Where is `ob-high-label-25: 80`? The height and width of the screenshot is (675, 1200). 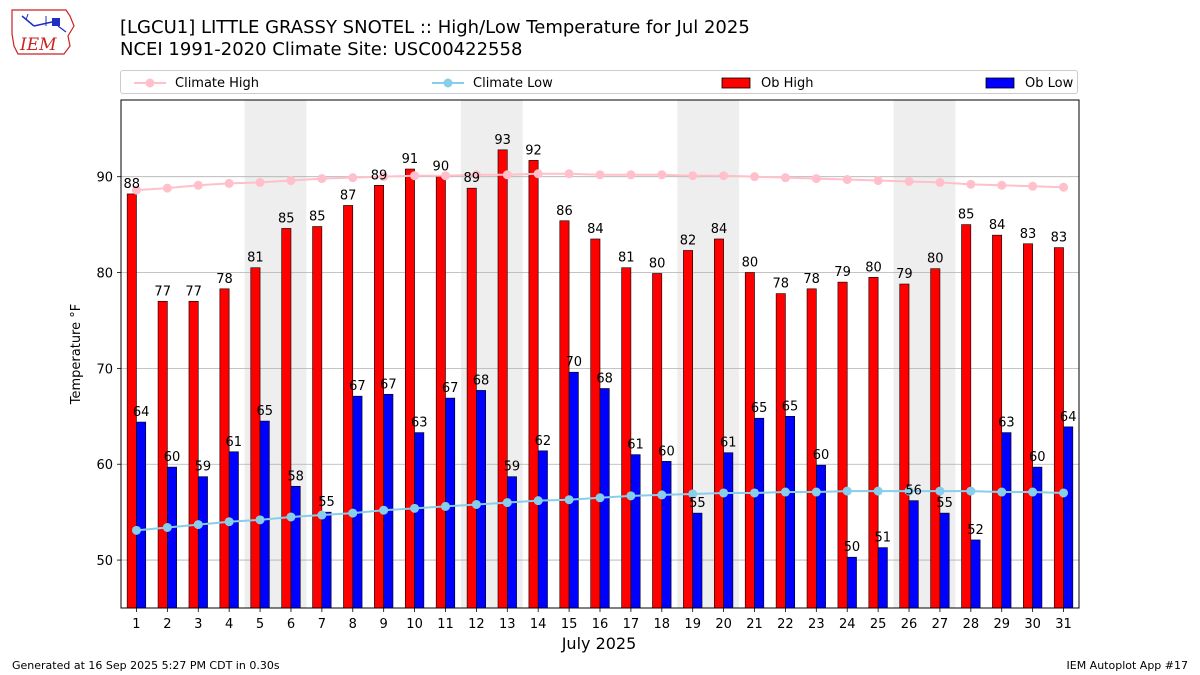 ob-high-label-25: 80 is located at coordinates (873, 267).